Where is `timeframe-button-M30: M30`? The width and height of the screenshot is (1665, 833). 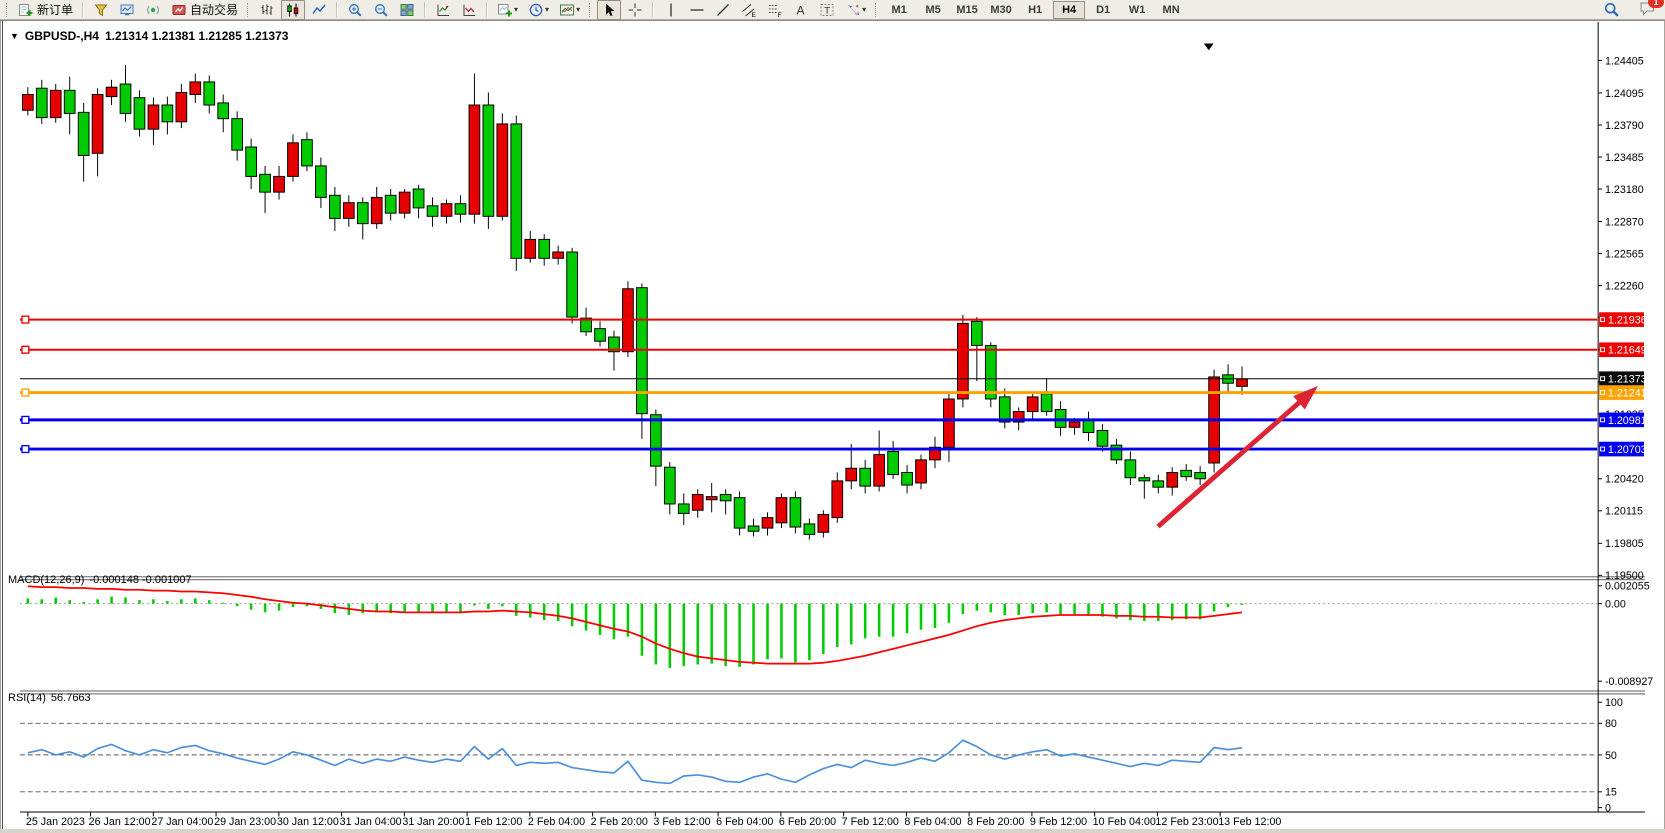 timeframe-button-M30: M30 is located at coordinates (1001, 9).